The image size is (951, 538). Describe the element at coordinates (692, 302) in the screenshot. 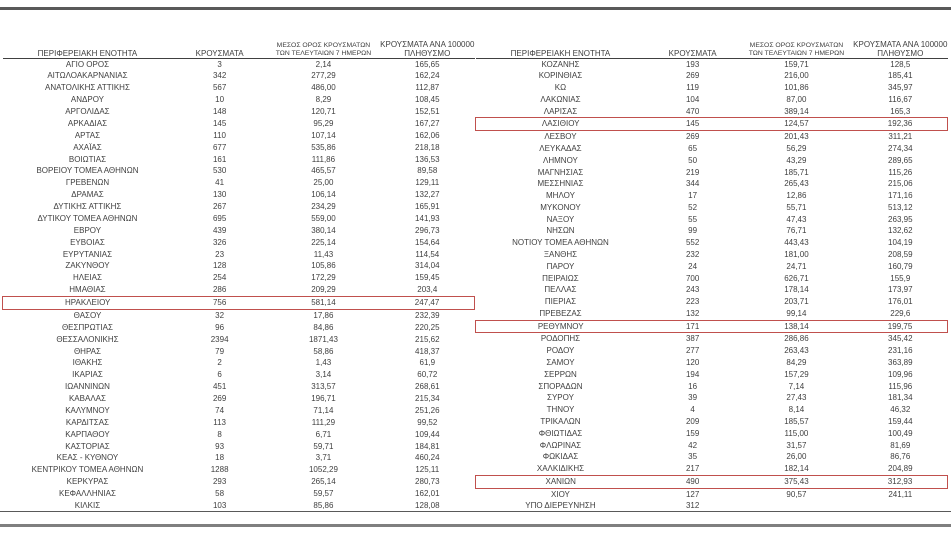

I see `cases-value: 223` at that location.